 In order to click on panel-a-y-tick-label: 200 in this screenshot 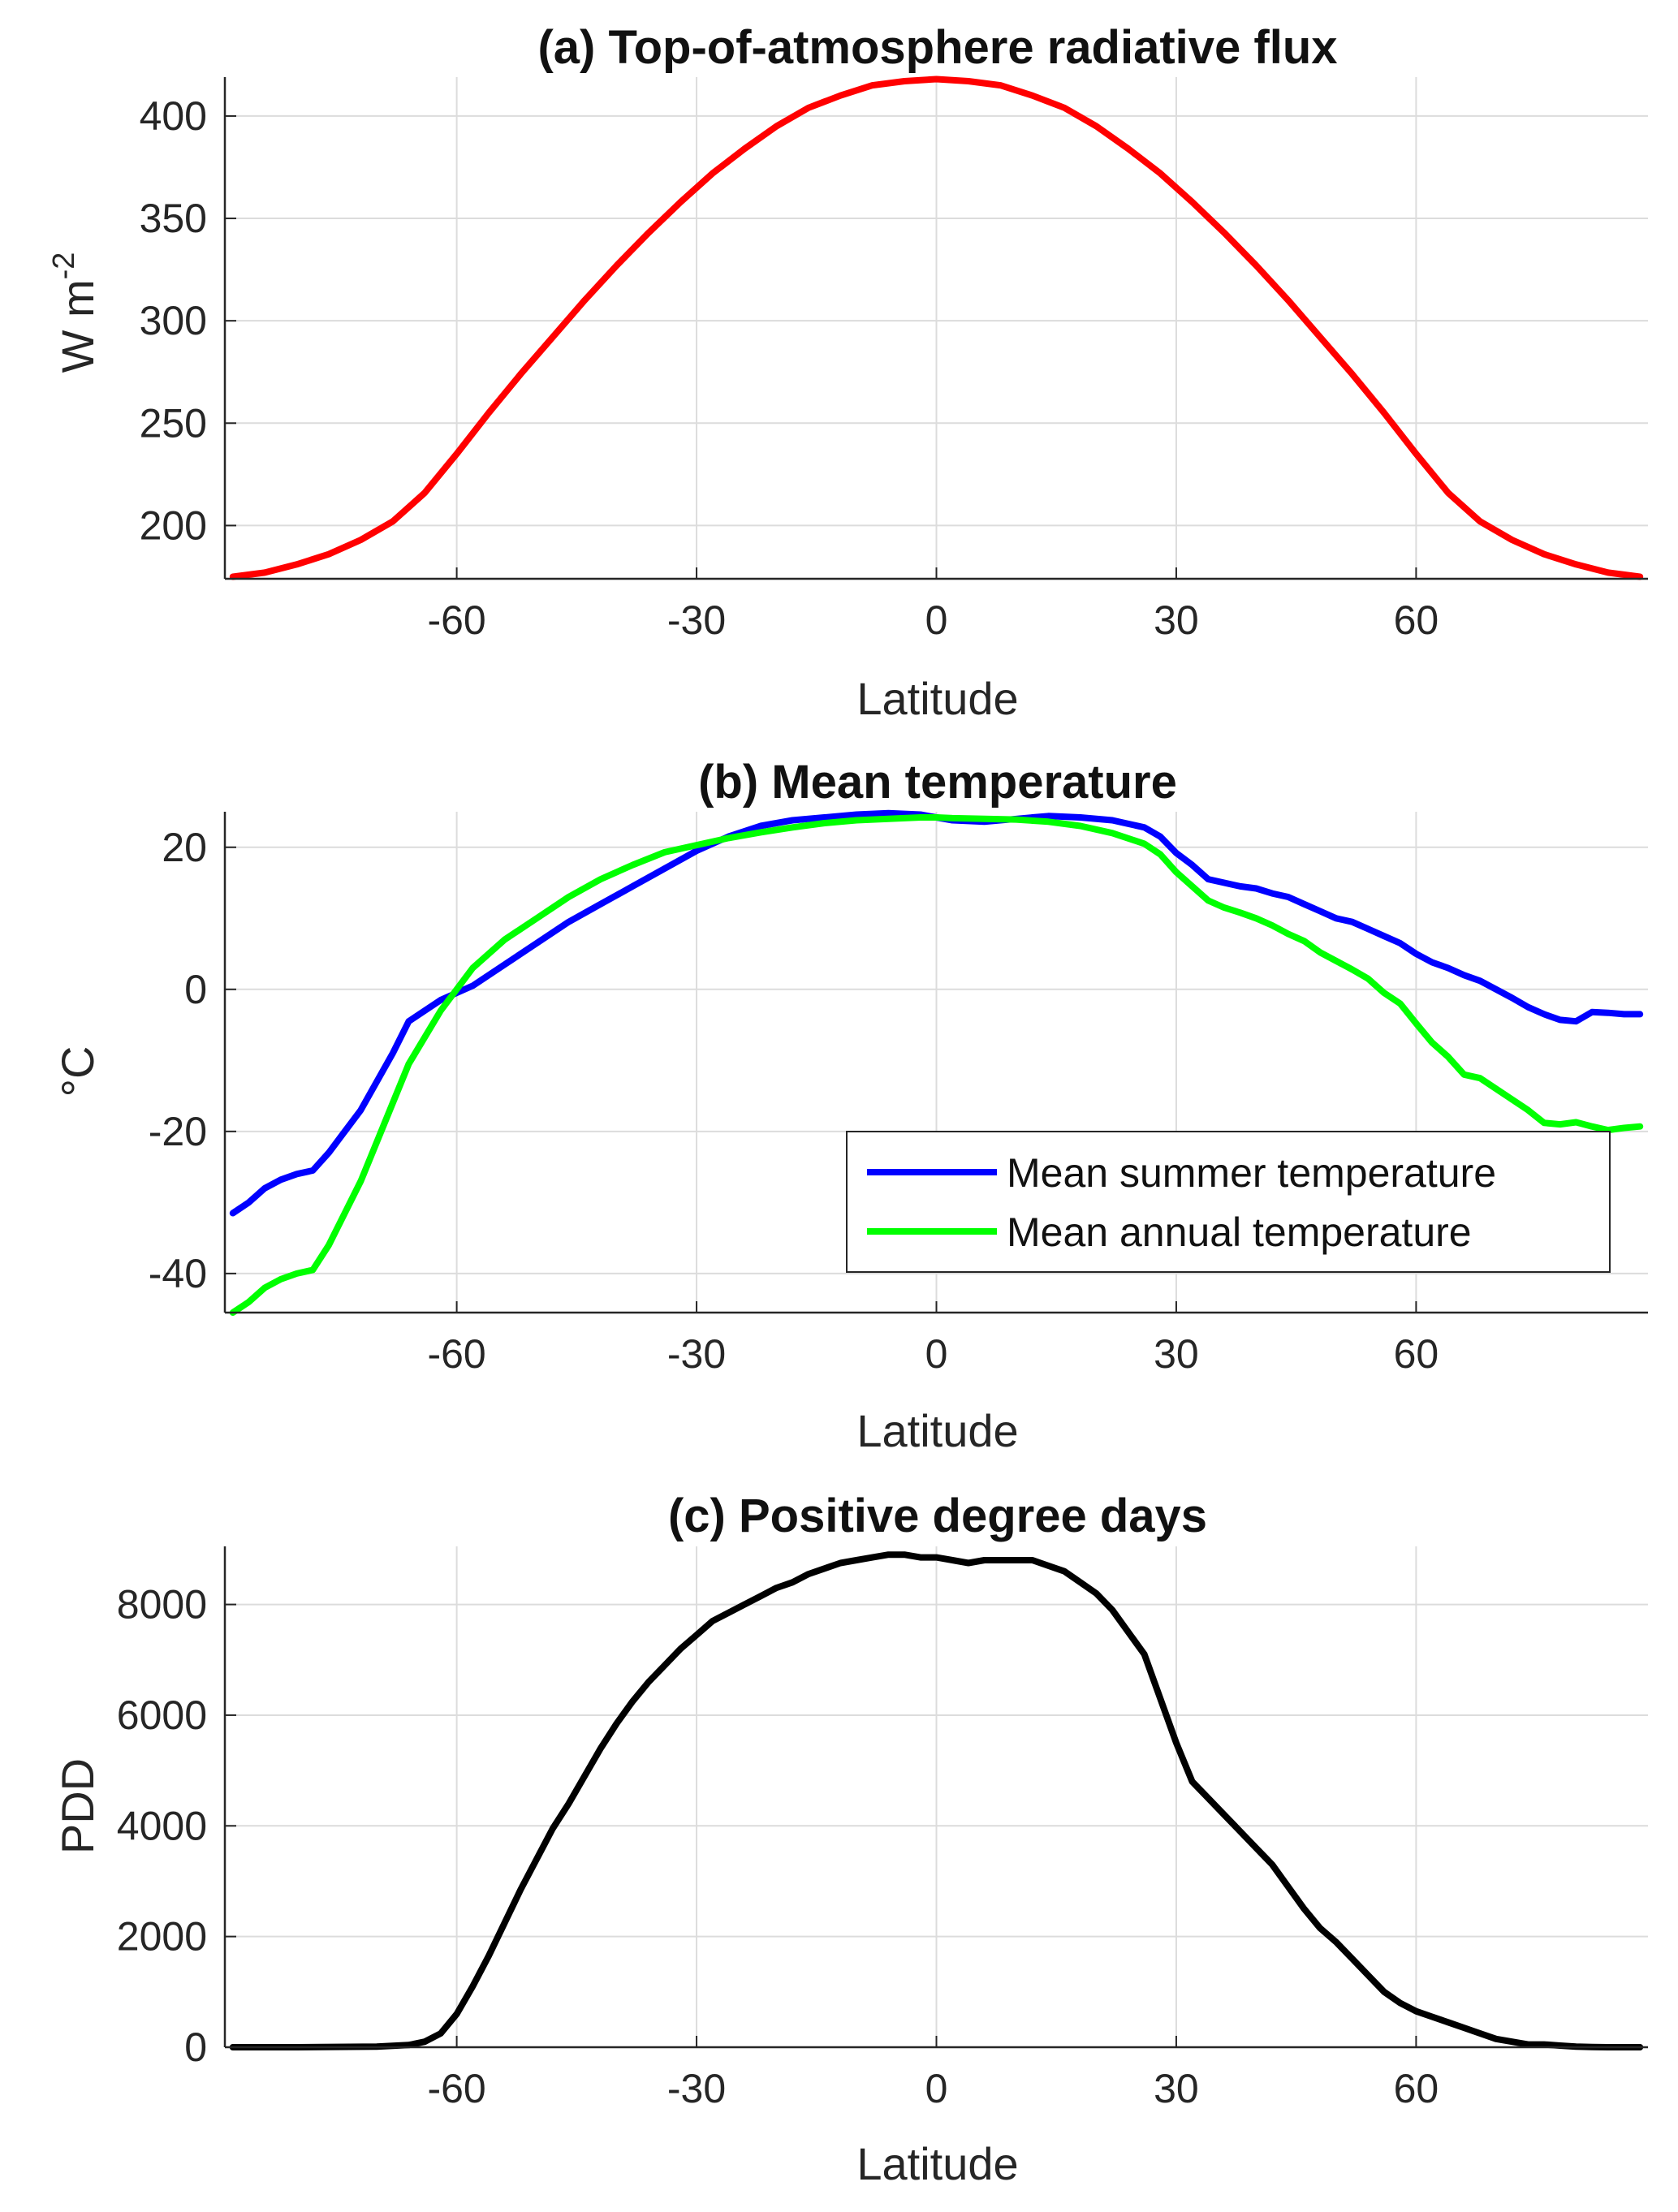, I will do `click(173, 525)`.